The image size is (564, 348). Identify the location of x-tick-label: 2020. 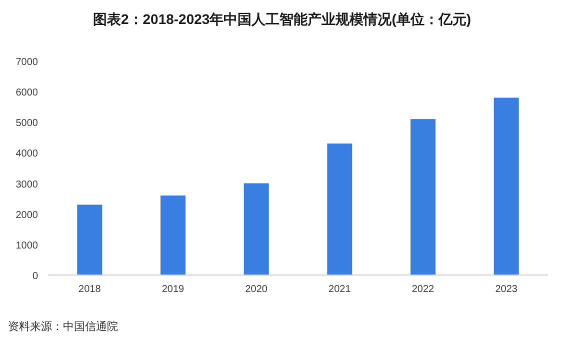
(256, 289).